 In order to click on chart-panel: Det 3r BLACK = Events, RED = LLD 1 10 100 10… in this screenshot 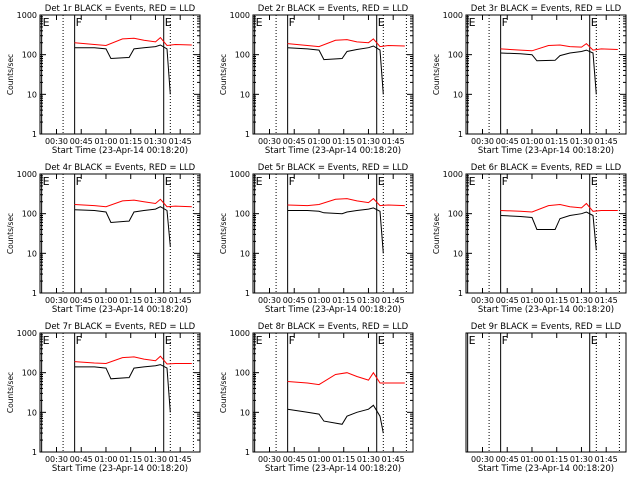, I will do `click(529, 80)`.